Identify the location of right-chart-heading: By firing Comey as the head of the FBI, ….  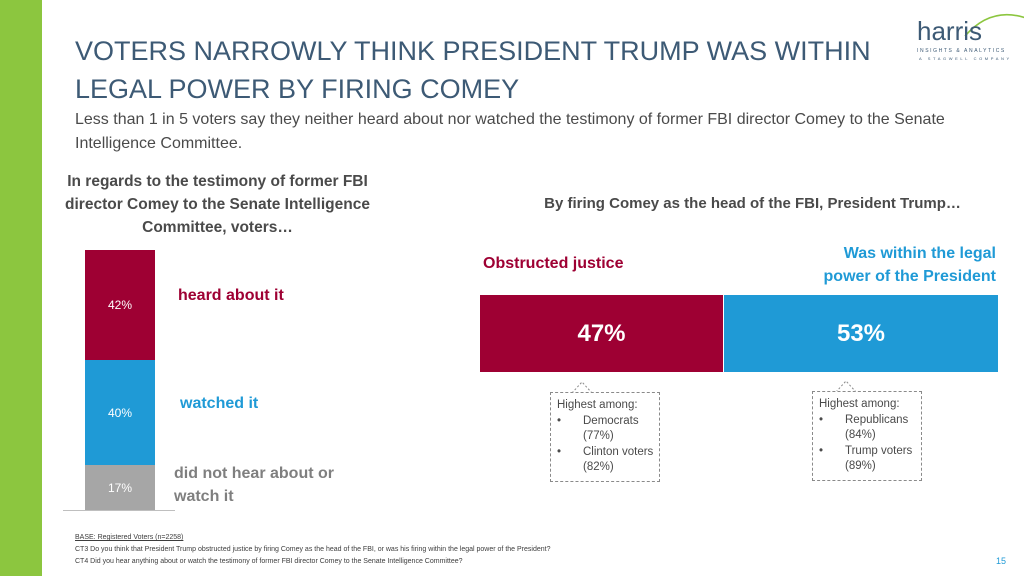
(752, 203).